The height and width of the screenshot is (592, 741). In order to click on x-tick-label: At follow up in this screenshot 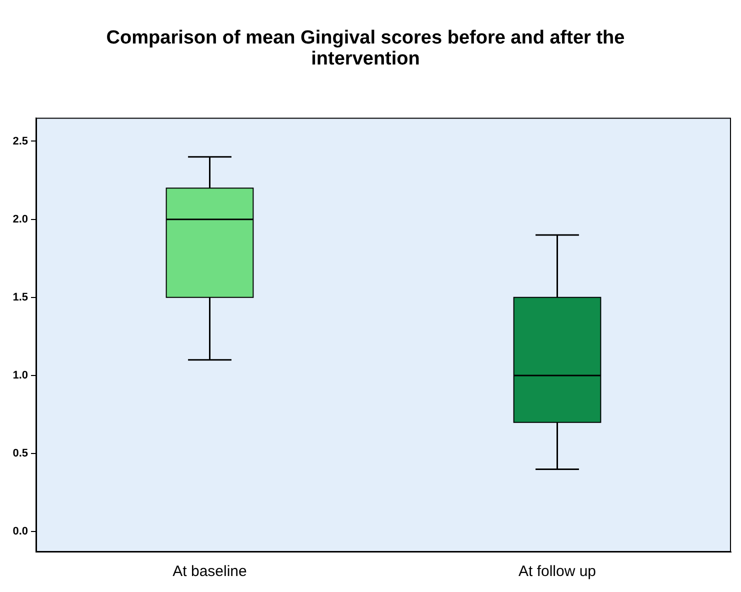, I will do `click(557, 571)`.